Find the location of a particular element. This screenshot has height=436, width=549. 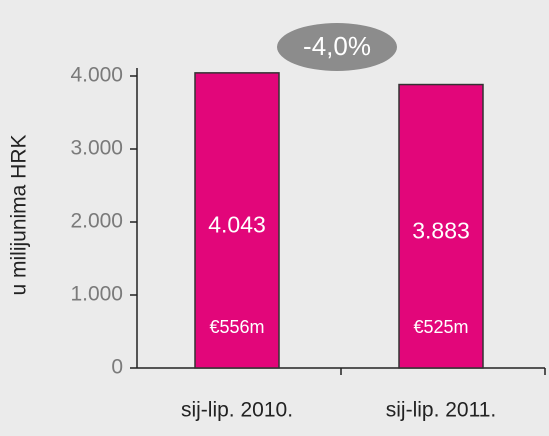

x-tick-label: sij-lip. 2011. is located at coordinates (441, 410).